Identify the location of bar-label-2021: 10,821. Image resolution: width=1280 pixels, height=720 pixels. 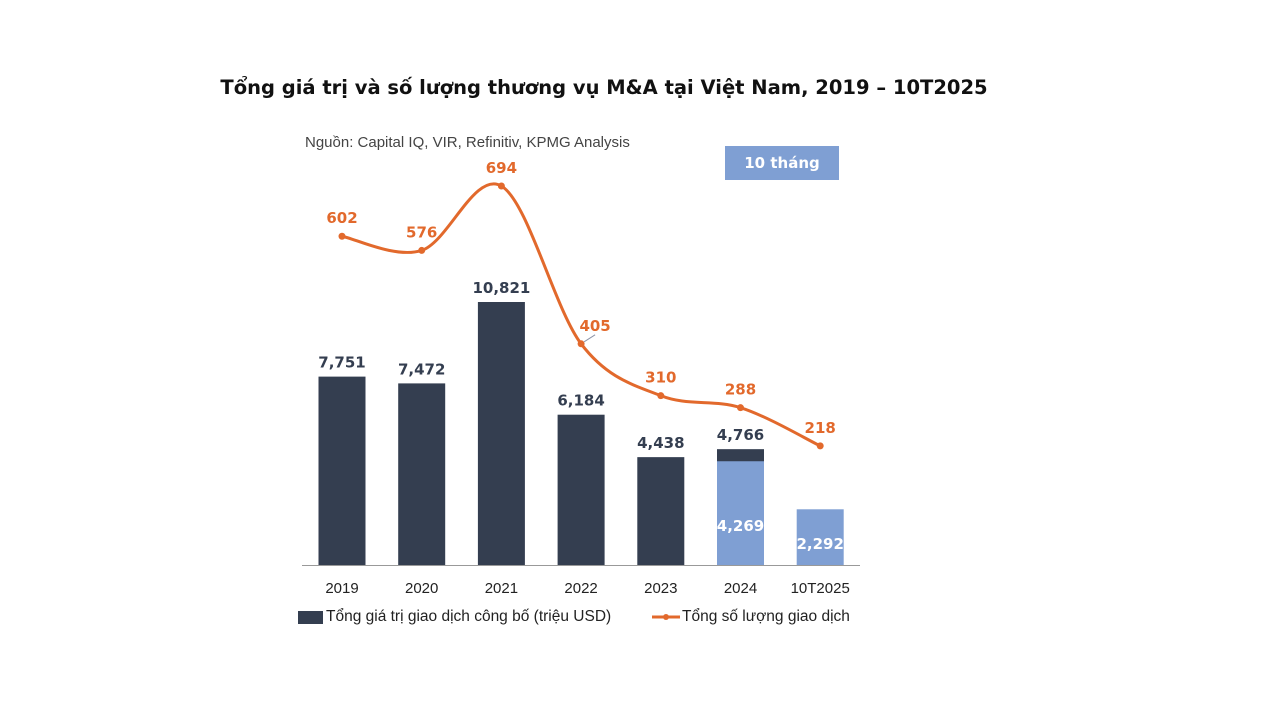
(501, 288).